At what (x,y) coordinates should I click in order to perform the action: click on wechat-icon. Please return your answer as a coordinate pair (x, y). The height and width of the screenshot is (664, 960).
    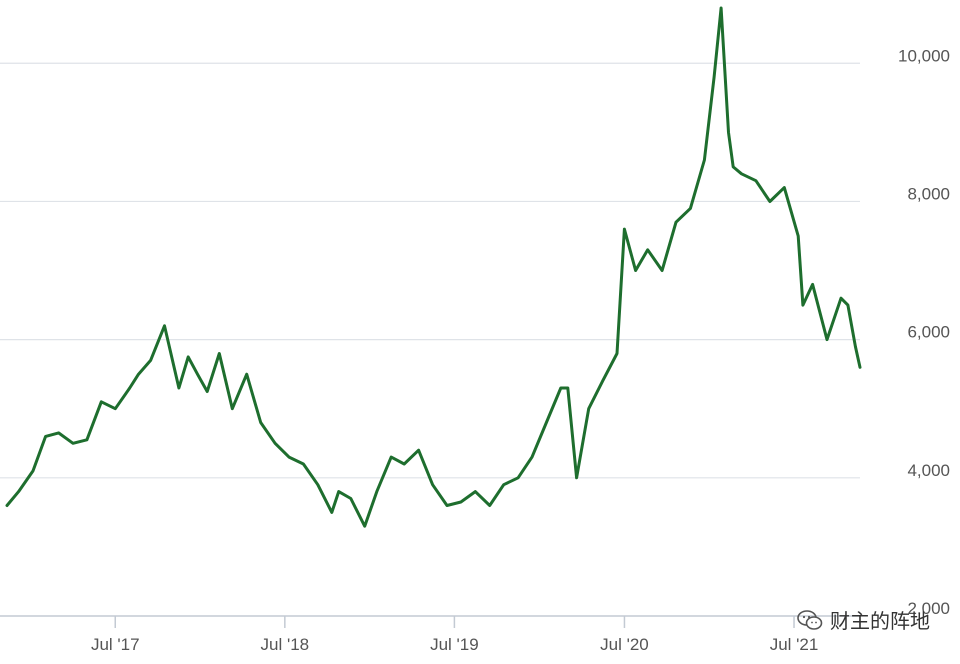
    Looking at the image, I should click on (810, 619).